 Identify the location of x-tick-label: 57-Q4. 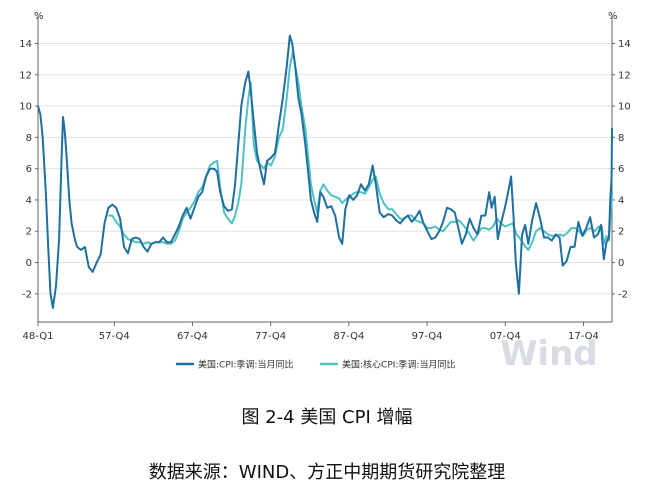
(114, 336).